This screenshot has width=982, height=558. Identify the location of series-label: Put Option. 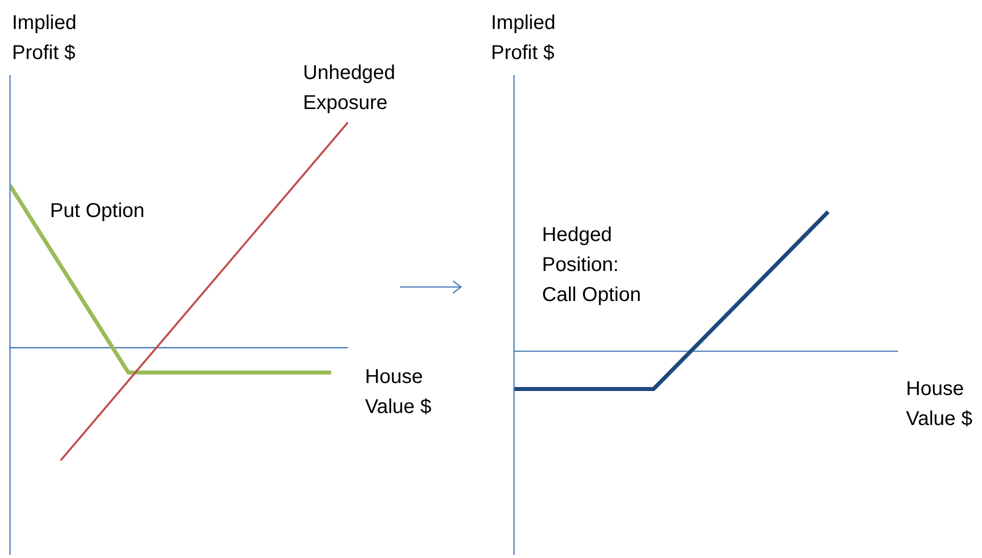
(98, 211).